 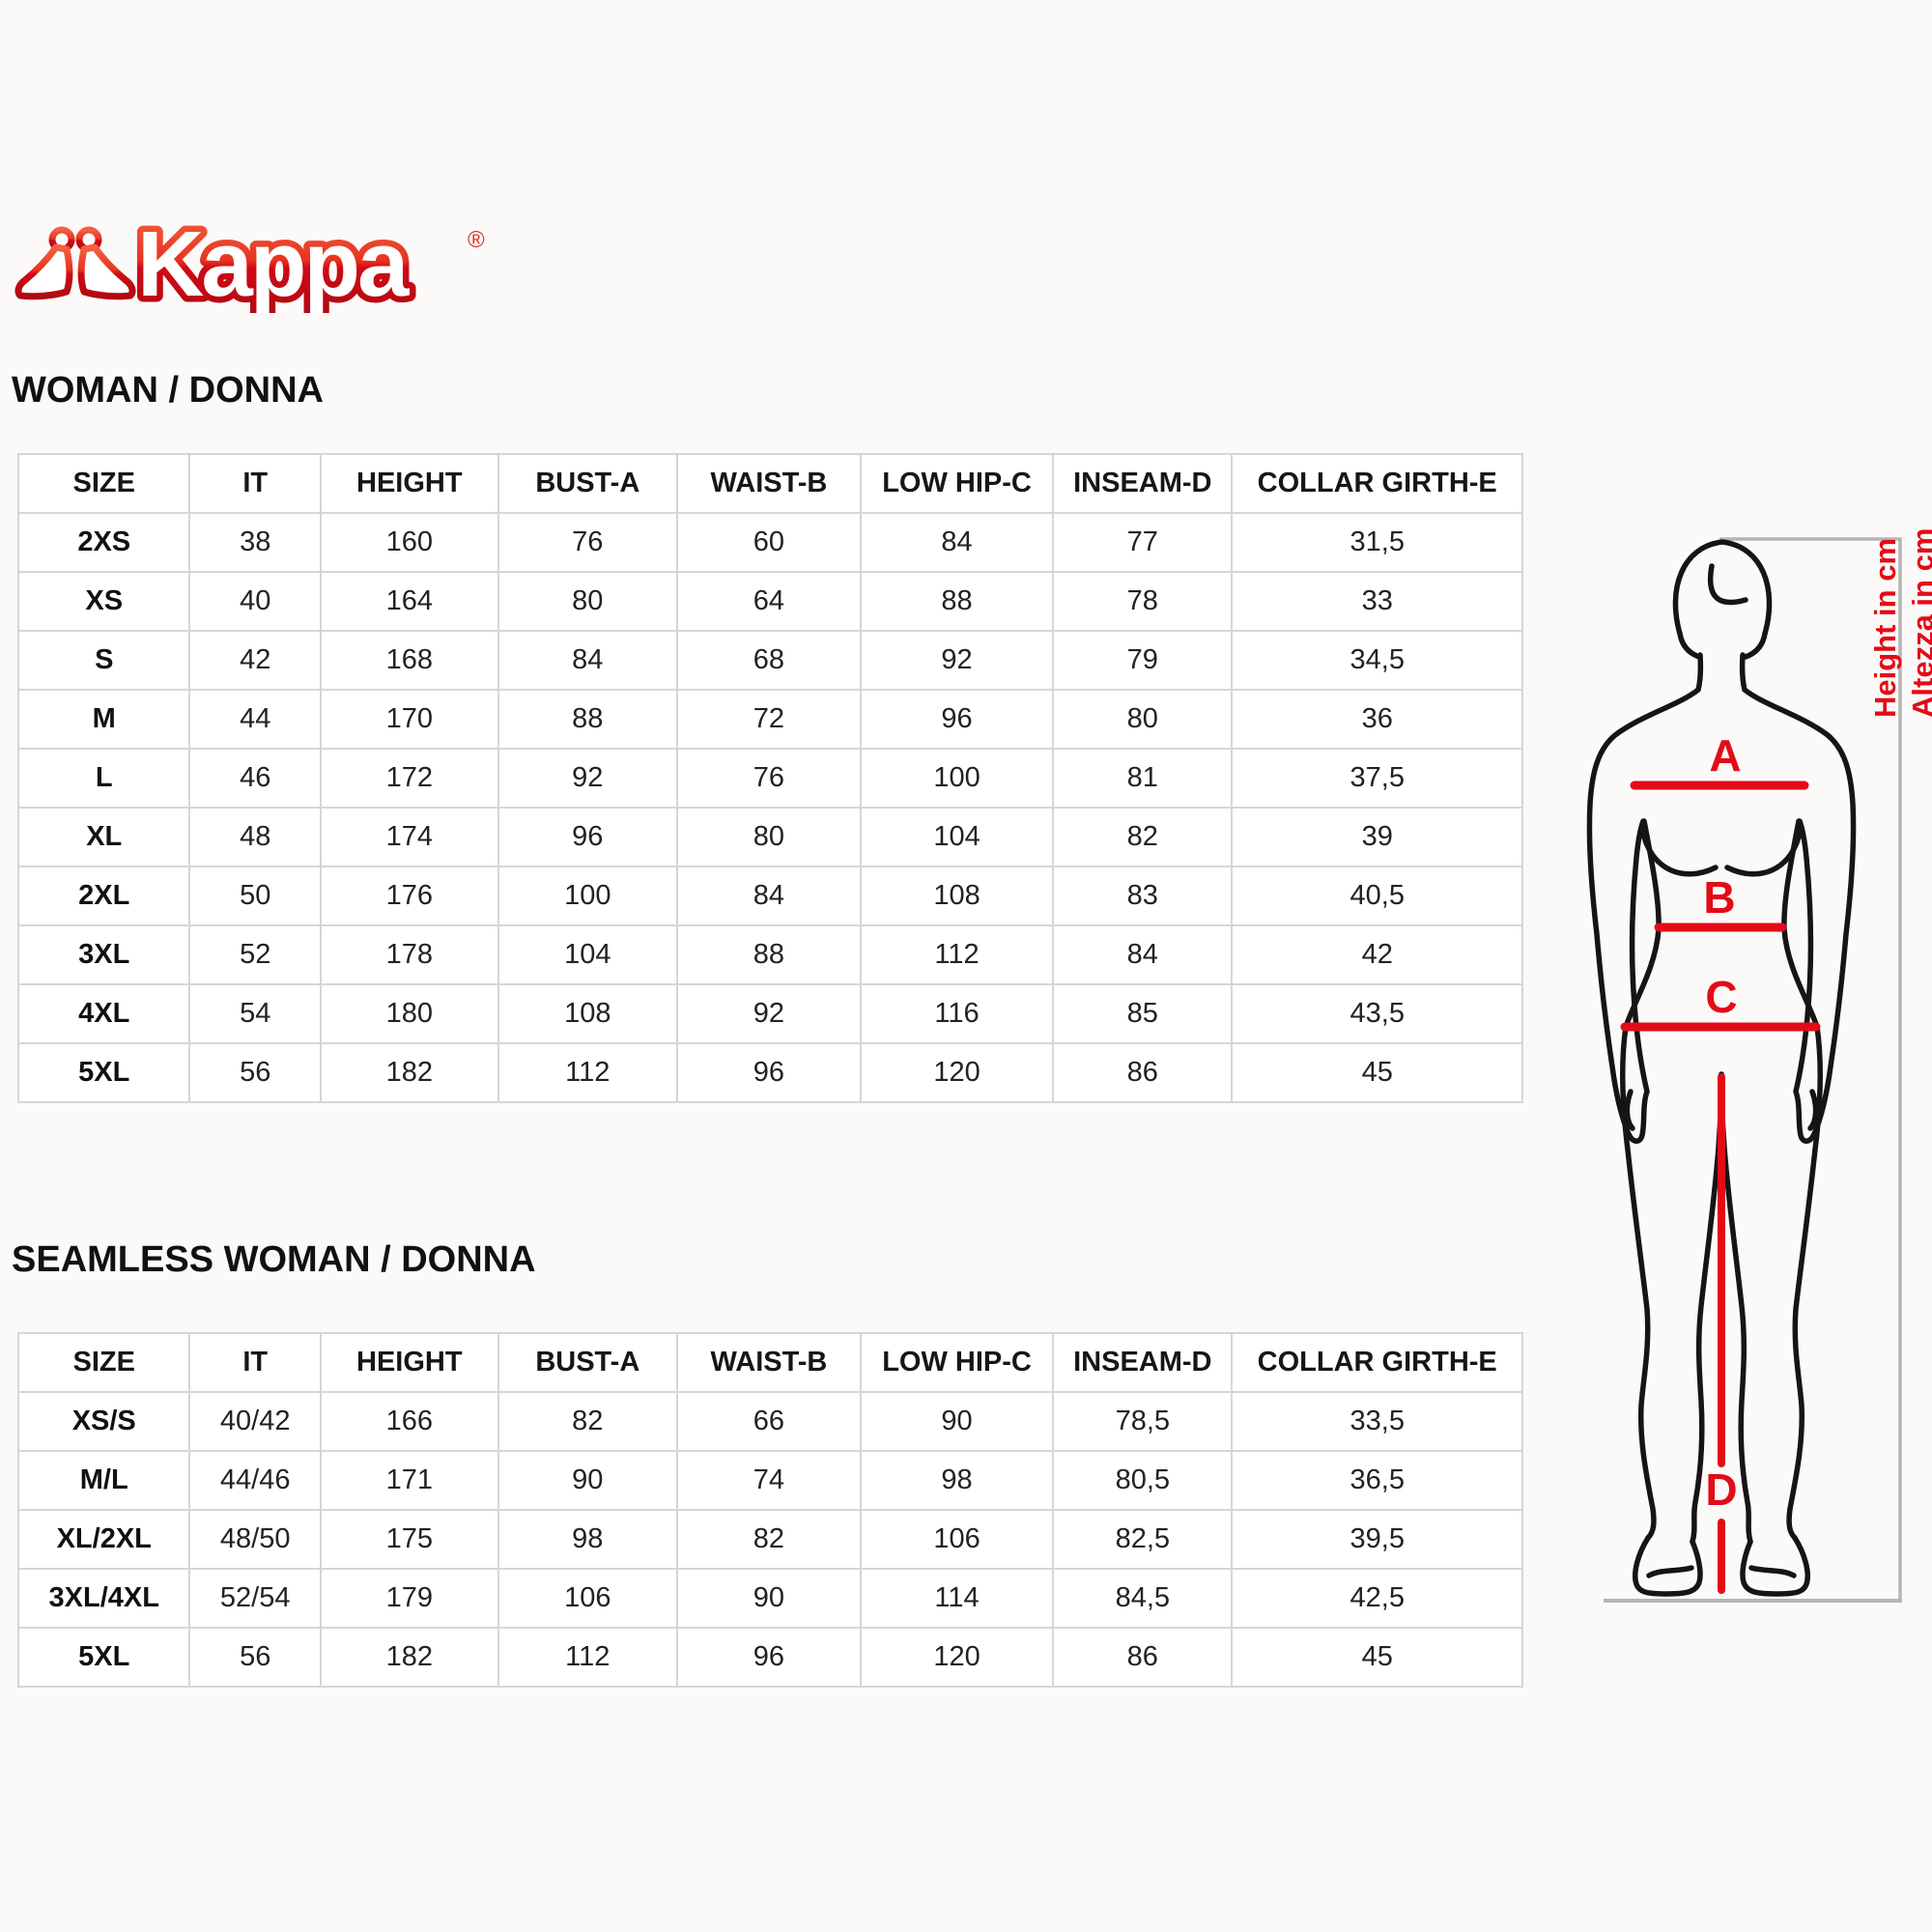 I want to click on measure-cell: 175, so click(x=409, y=1539).